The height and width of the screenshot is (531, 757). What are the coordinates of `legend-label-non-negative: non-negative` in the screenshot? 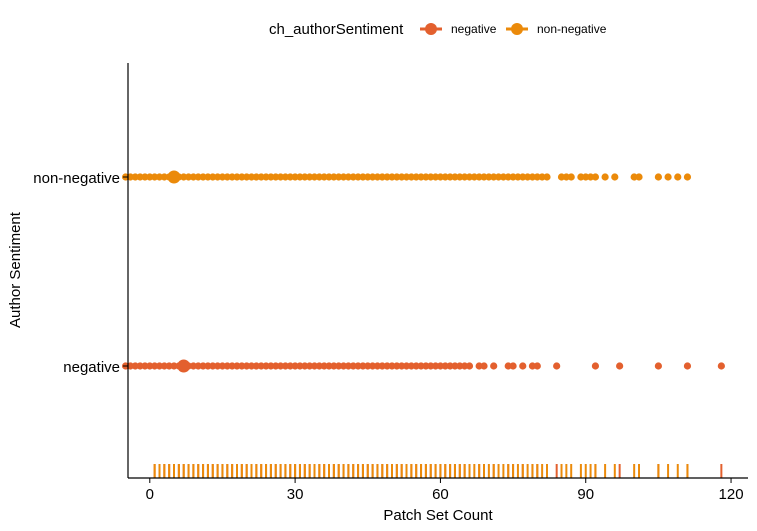 It's located at (572, 29).